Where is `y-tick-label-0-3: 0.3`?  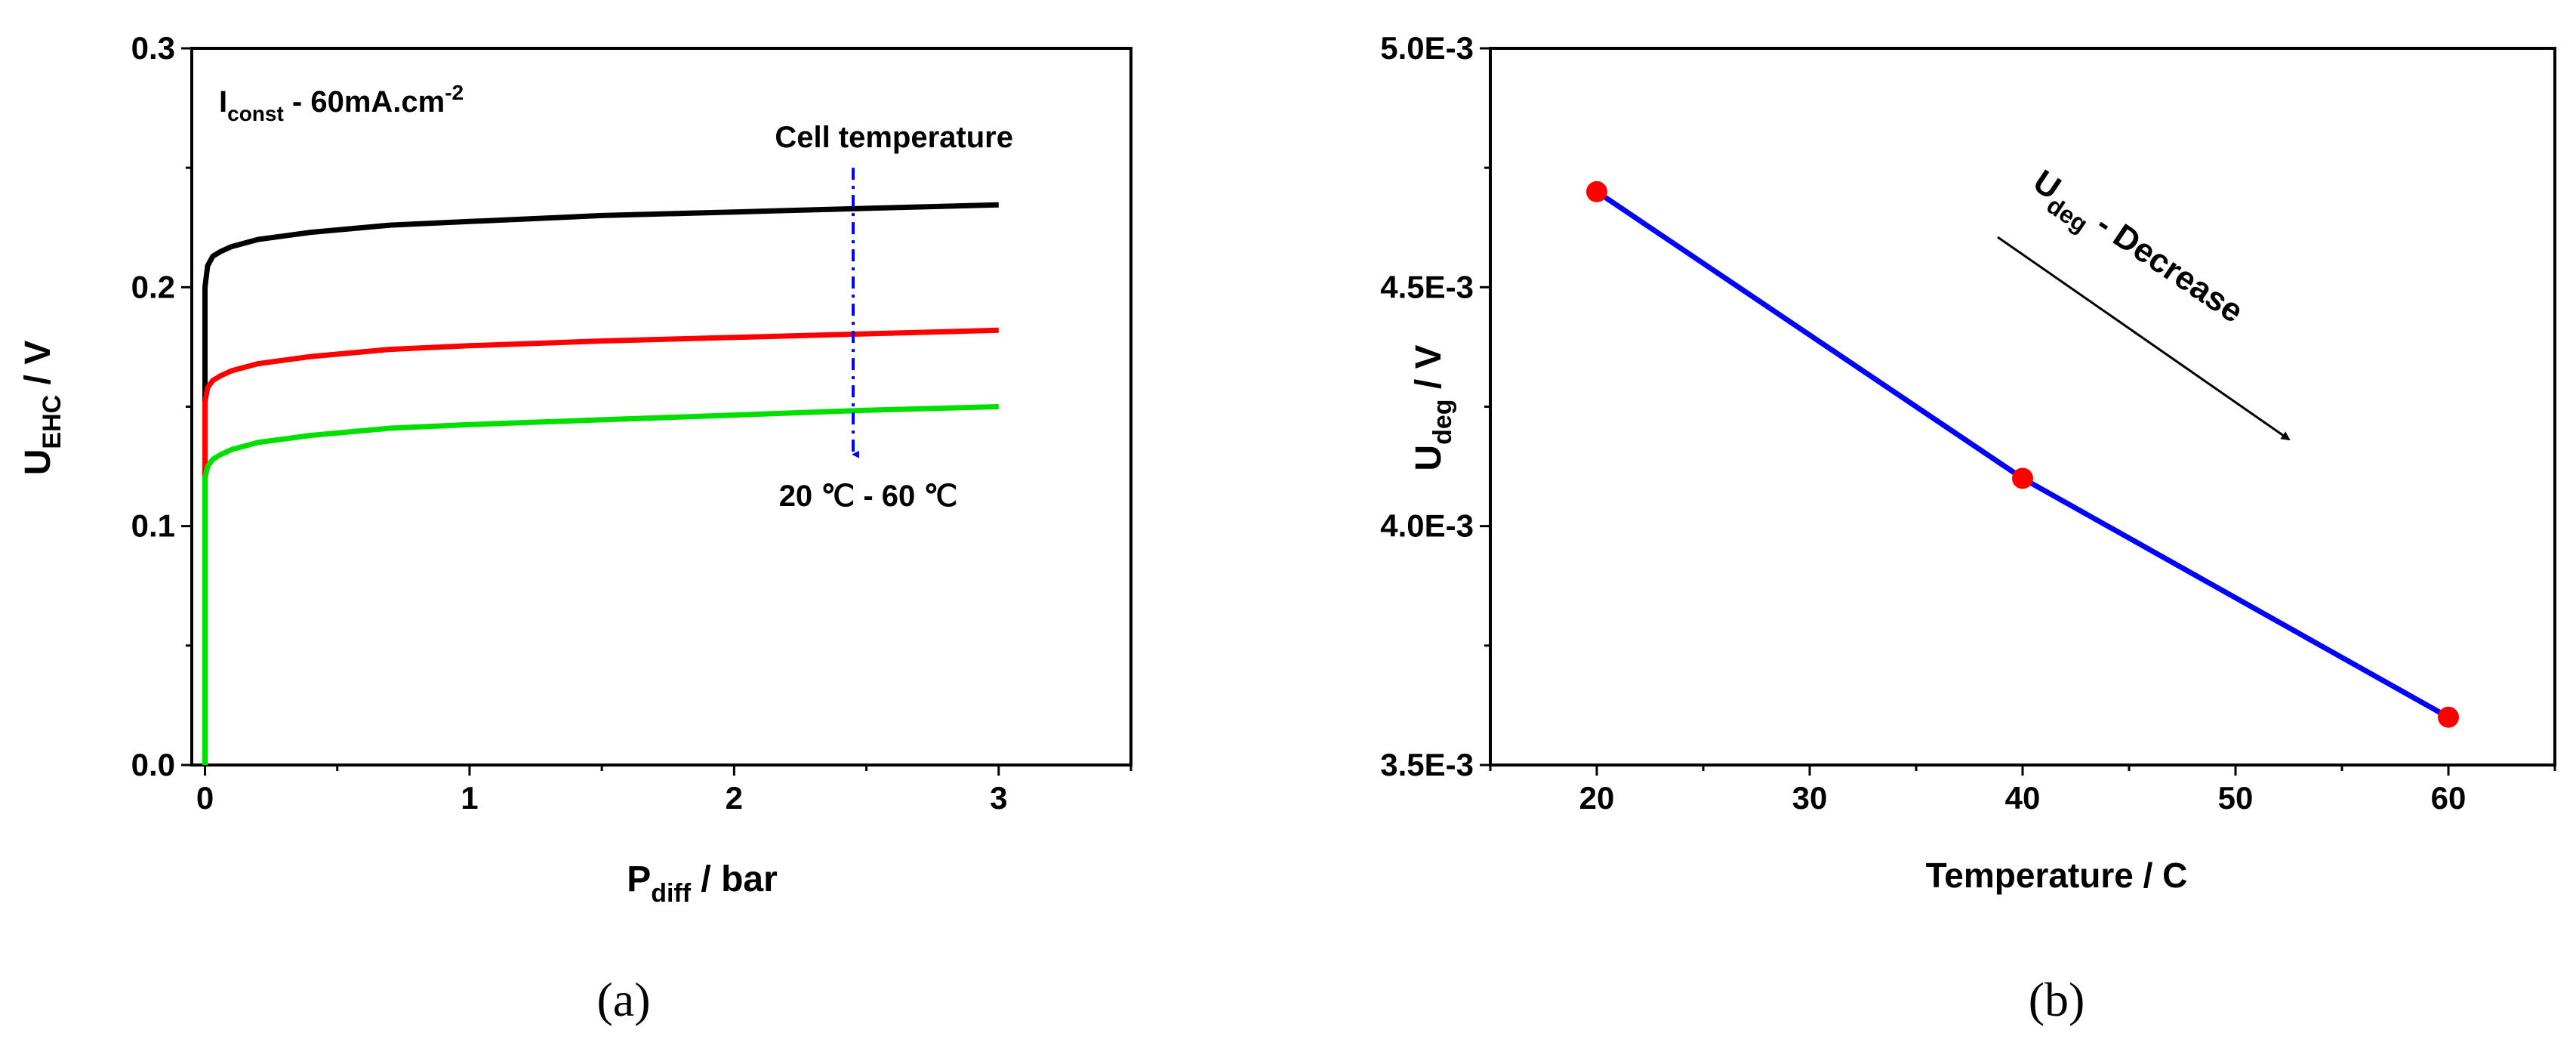
y-tick-label-0-3: 0.3 is located at coordinates (153, 48).